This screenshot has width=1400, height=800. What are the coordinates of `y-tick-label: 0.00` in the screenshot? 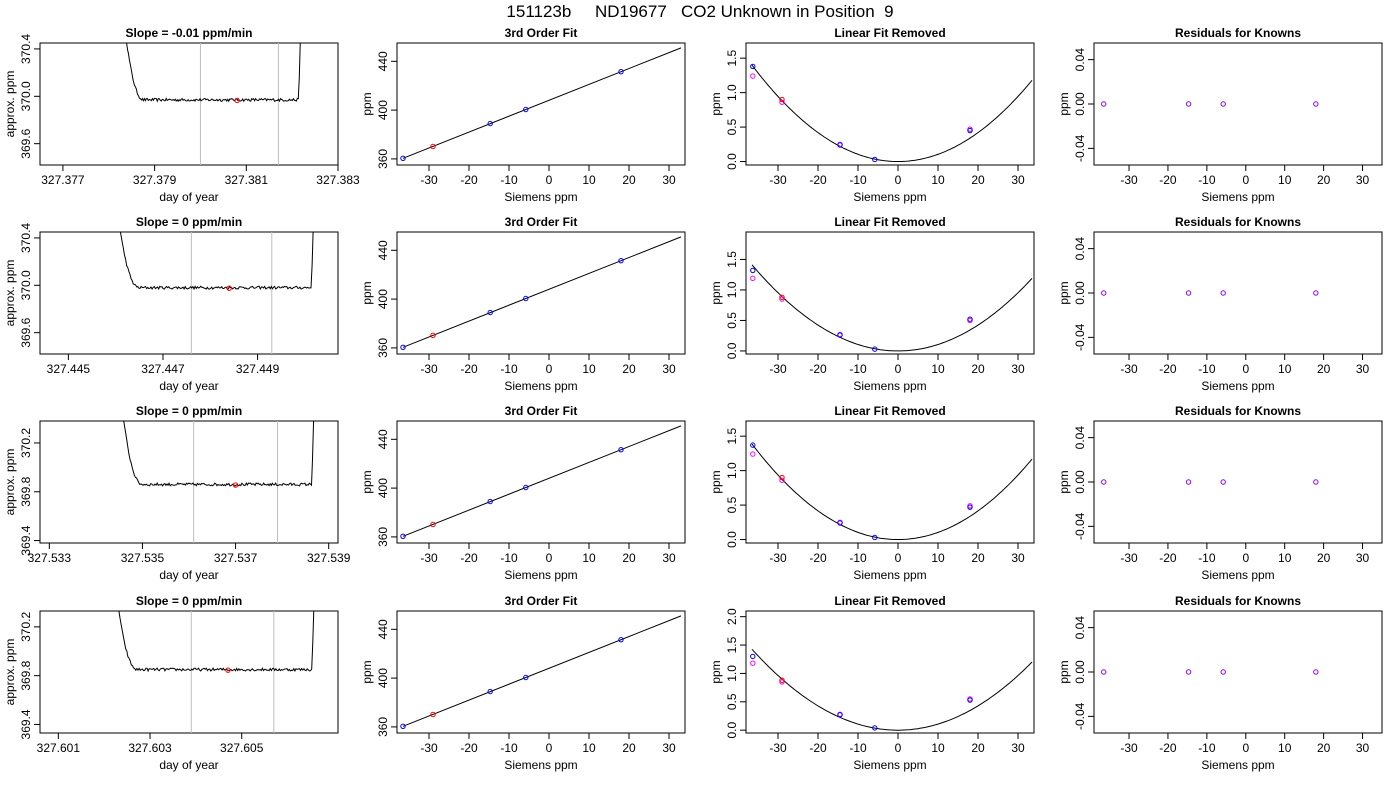 It's located at (1080, 672).